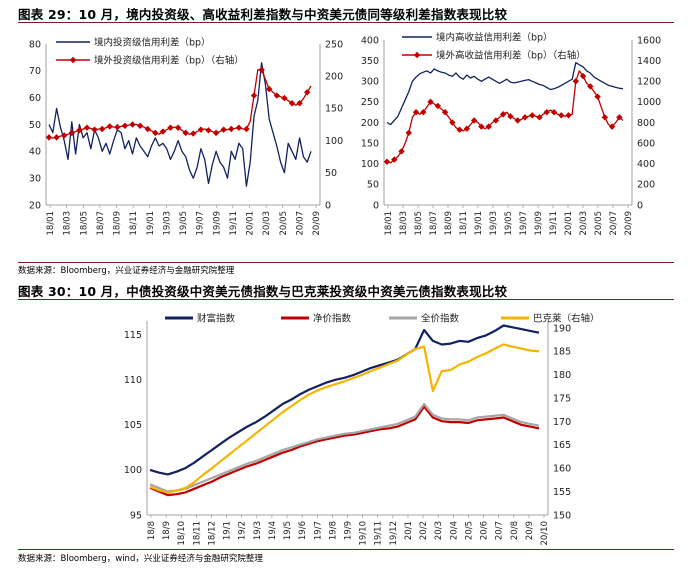 The width and height of the screenshot is (692, 570). What do you see at coordinates (346, 22) in the screenshot?
I see `figure-29-title-rule` at bounding box center [346, 22].